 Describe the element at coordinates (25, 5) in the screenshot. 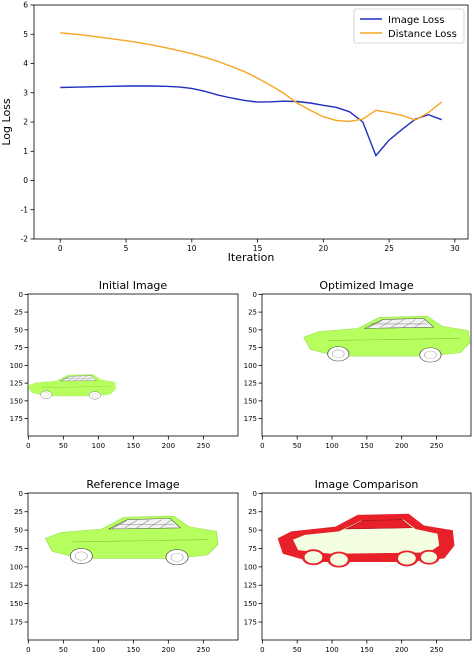

I see `y-tick-label: 6` at that location.